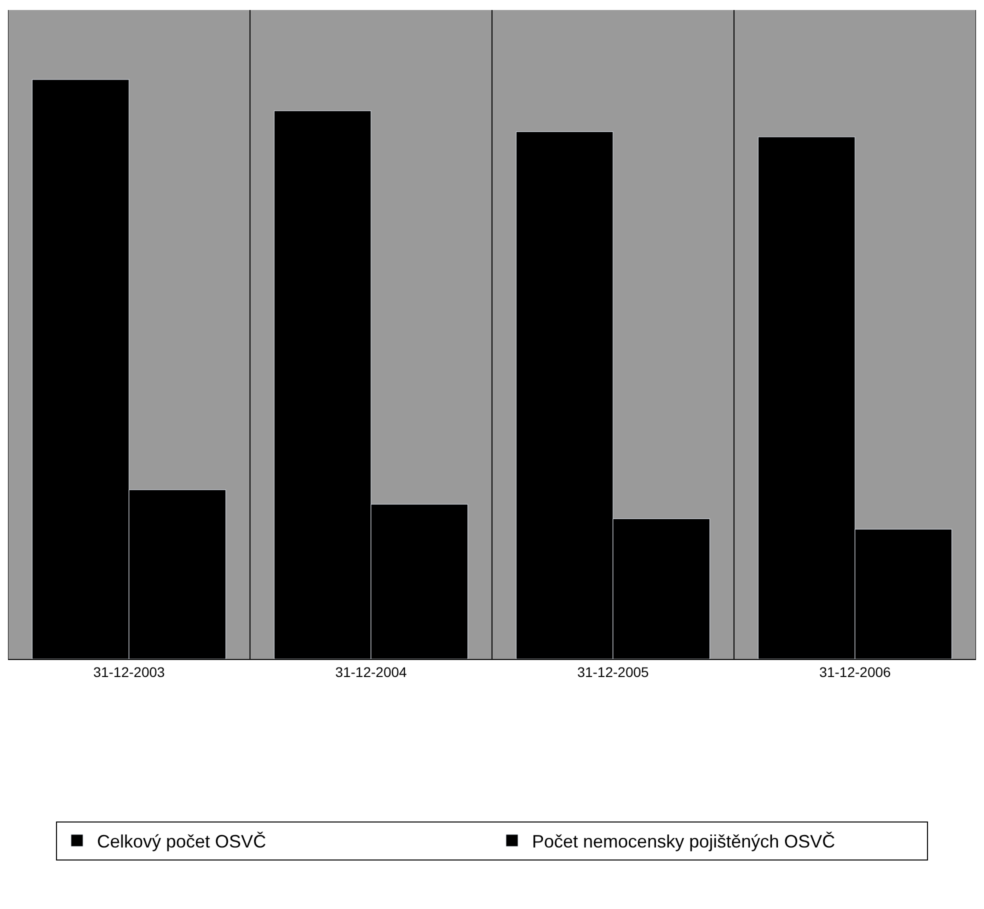 This screenshot has width=984, height=909. What do you see at coordinates (855, 672) in the screenshot?
I see `x-tick-label: 31-12-2006` at bounding box center [855, 672].